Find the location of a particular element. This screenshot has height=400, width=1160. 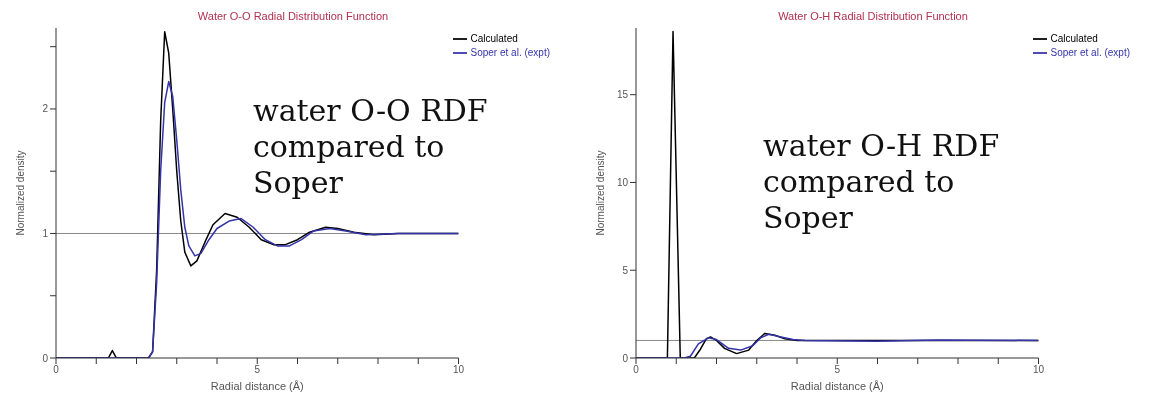

y-tick-label: 1 is located at coordinates (45, 234).